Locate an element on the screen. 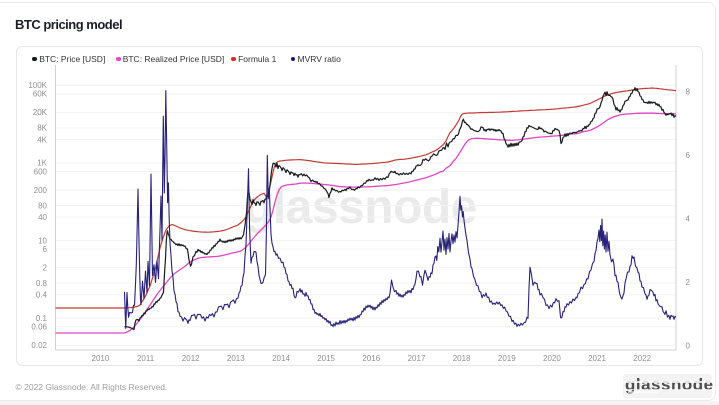 This screenshot has height=405, width=719. svg-text: 20K is located at coordinates (40, 112).